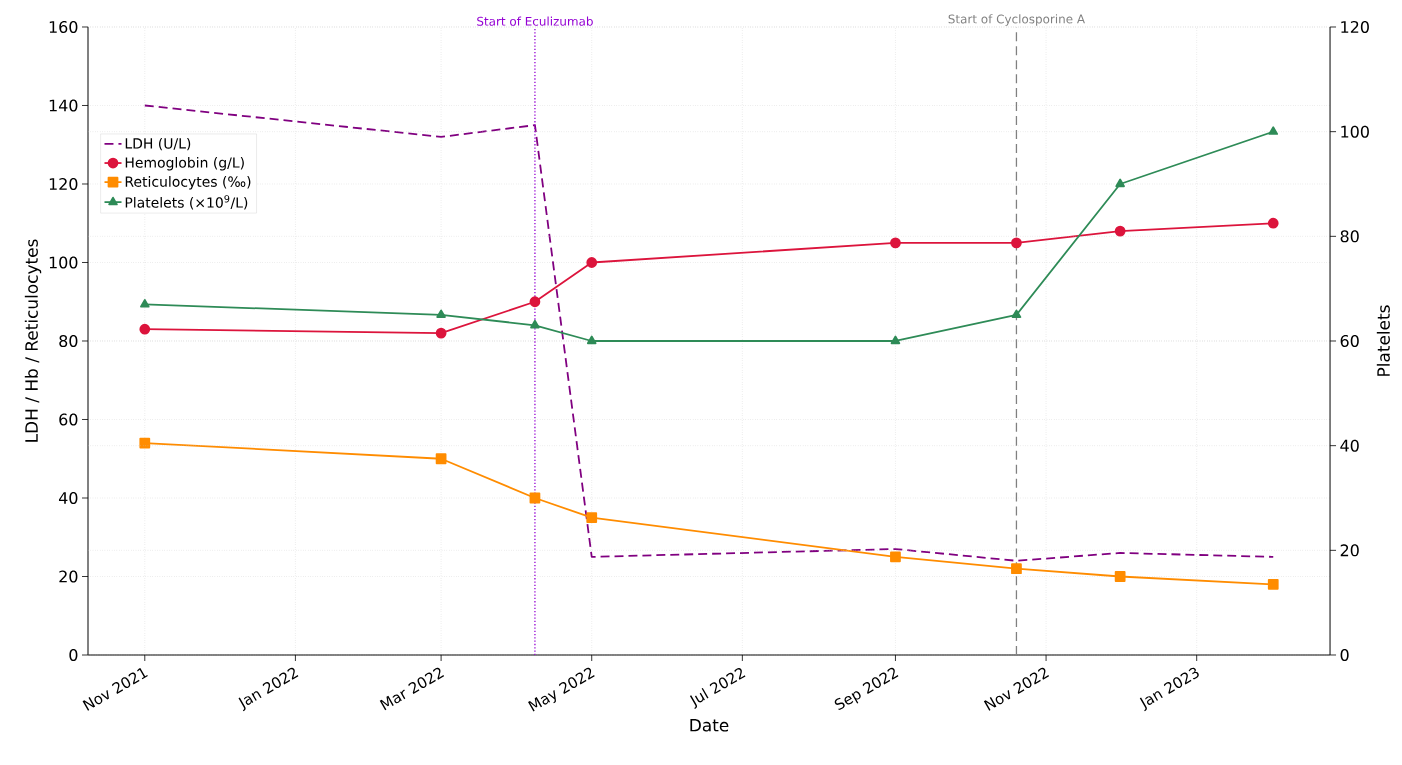 The width and height of the screenshot is (1402, 765). Describe the element at coordinates (1349, 445) in the screenshot. I see `y2-tick-label: 40` at that location.